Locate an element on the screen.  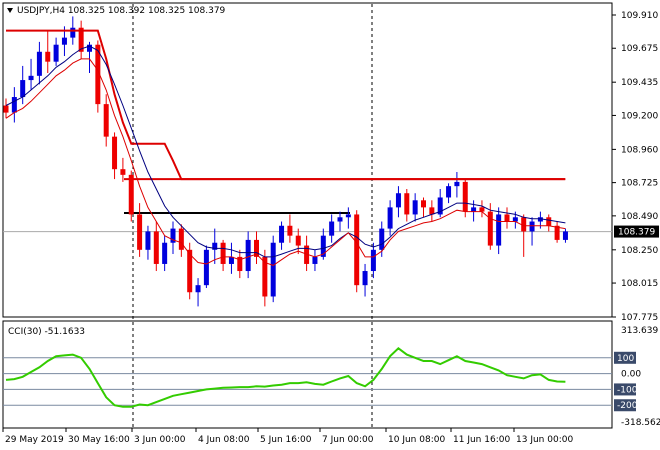
cci-tick-label: 100 is located at coordinates (625, 359).